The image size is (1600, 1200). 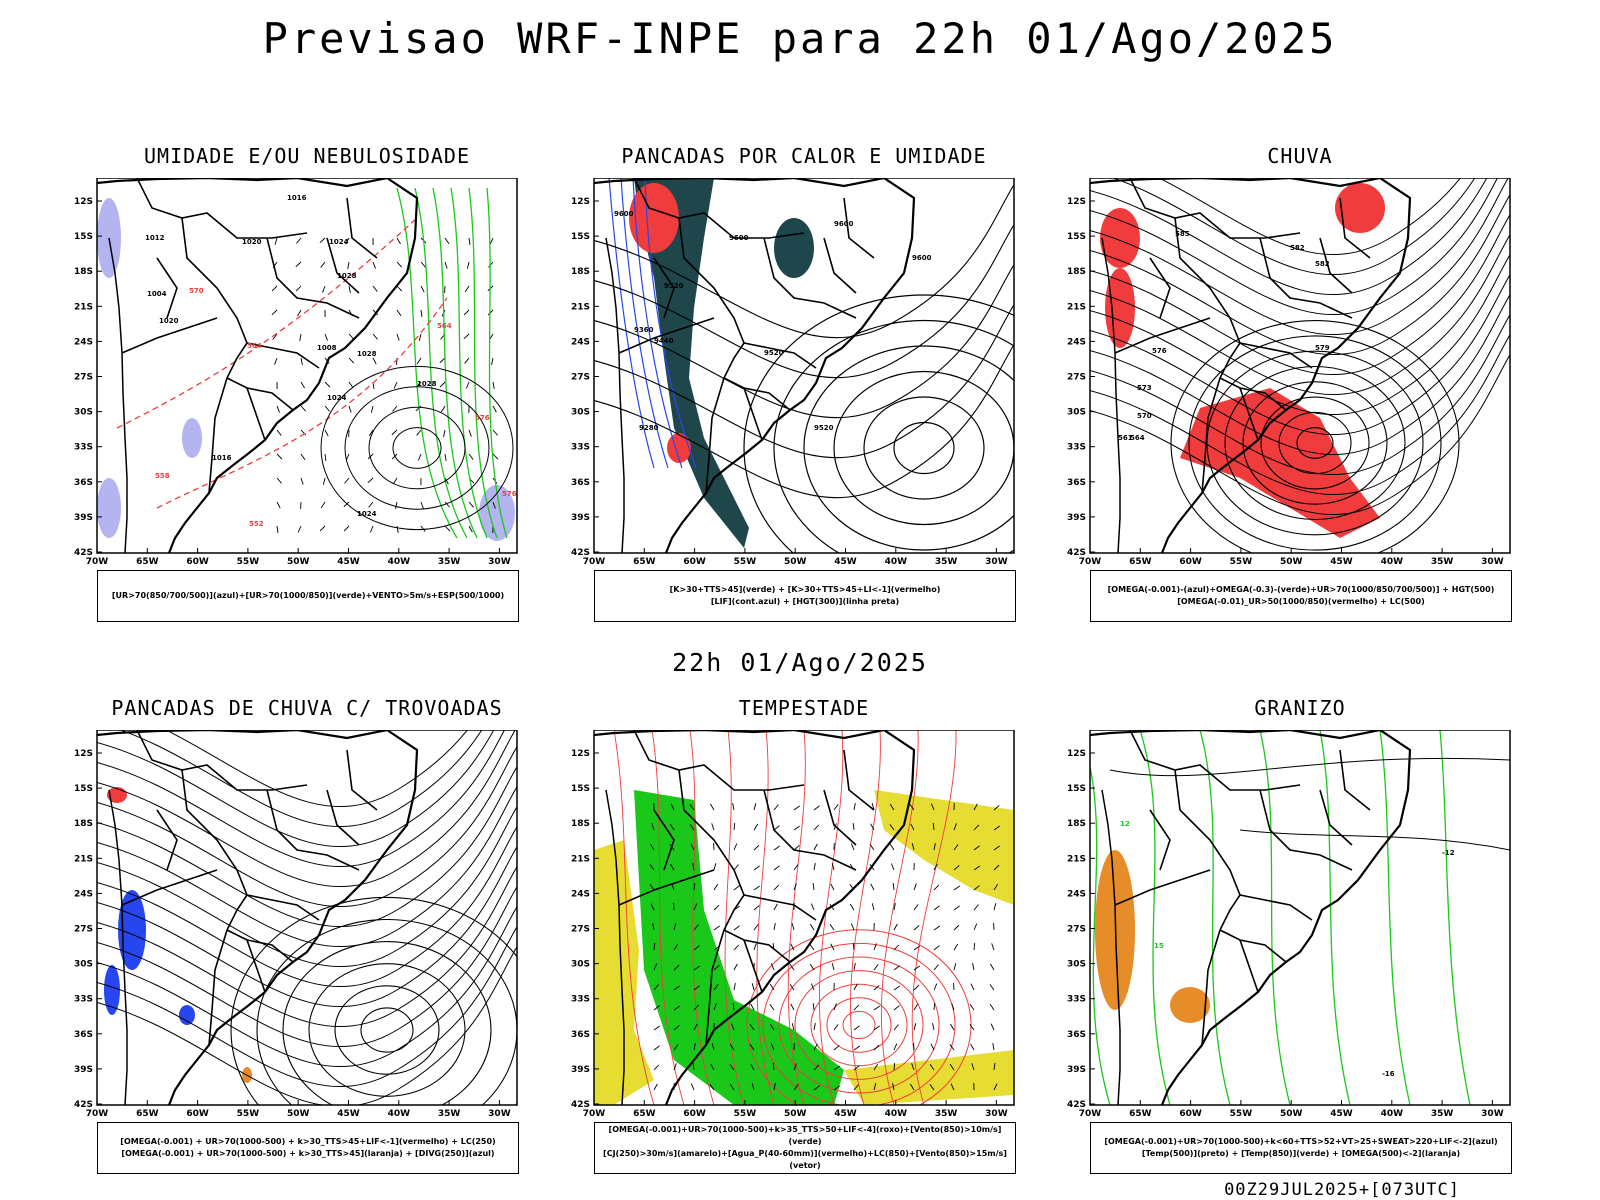 I want to click on lon-tick-label: 55W, so click(x=1241, y=1114).